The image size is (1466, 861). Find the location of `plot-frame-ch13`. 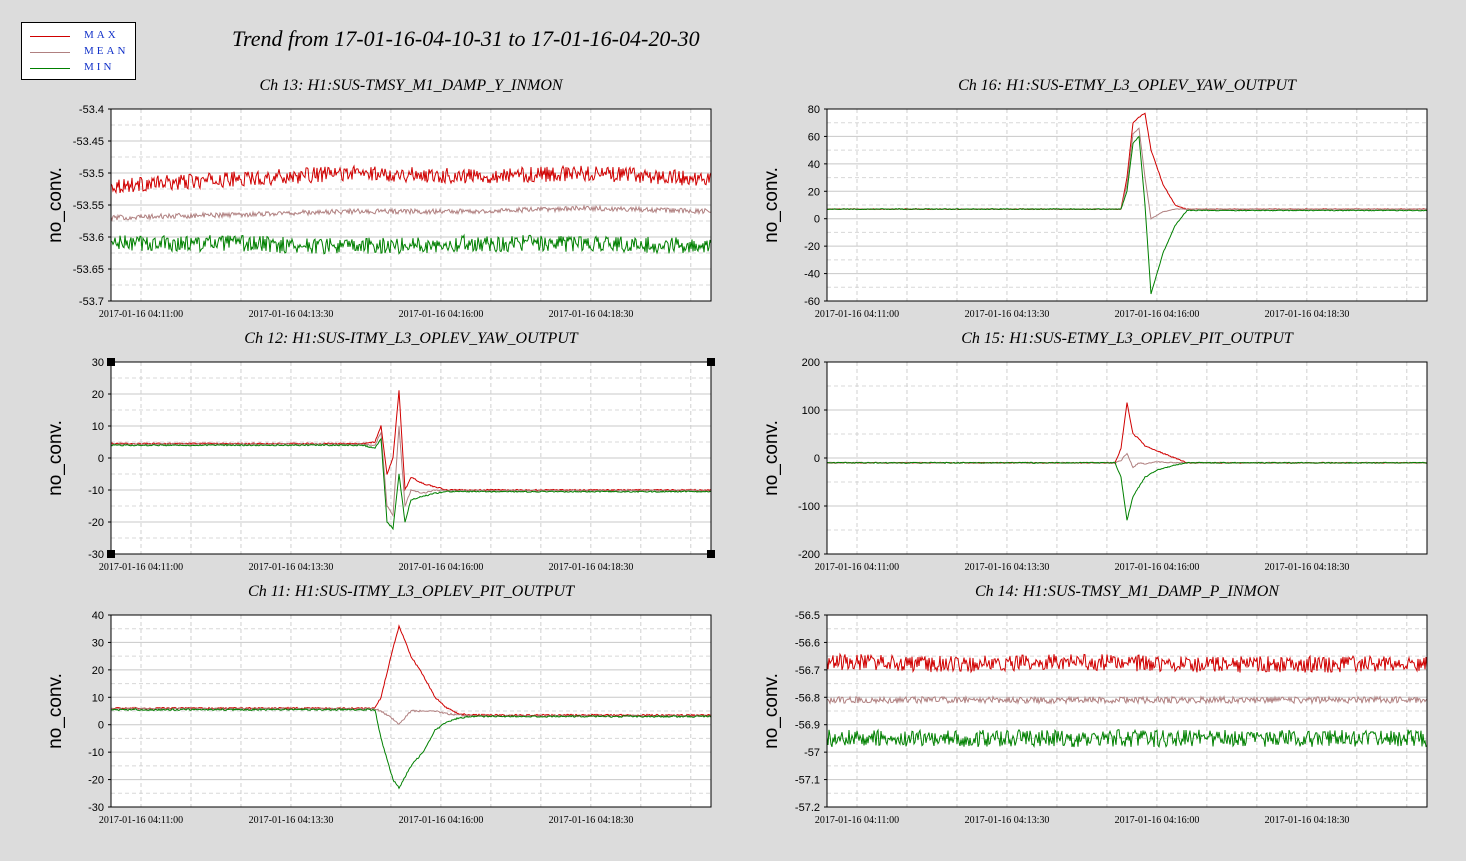

plot-frame-ch13 is located at coordinates (411, 205).